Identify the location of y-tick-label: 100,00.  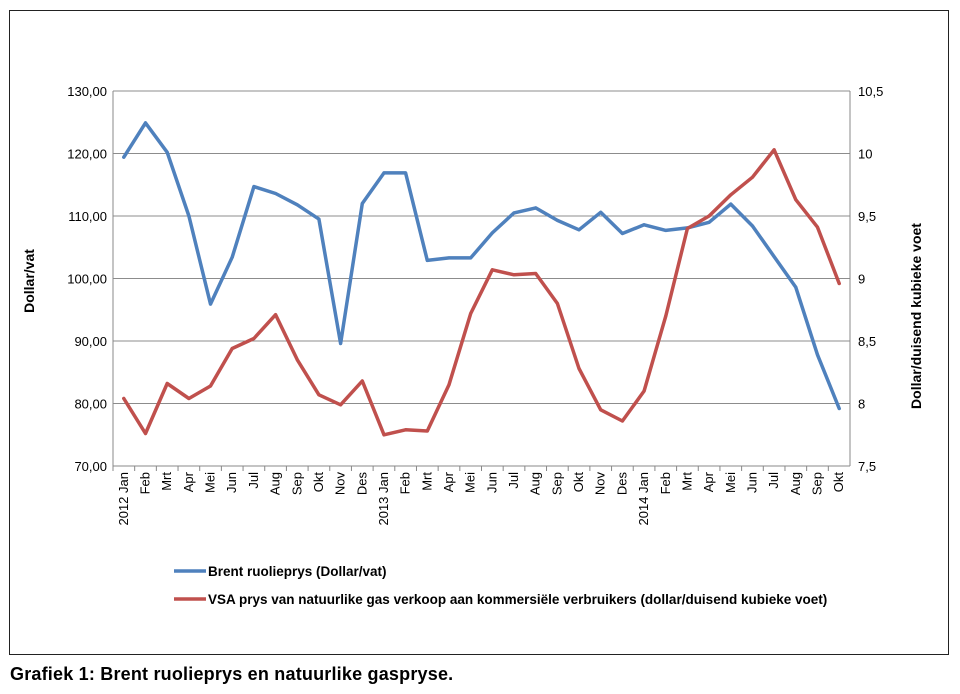
(87, 279).